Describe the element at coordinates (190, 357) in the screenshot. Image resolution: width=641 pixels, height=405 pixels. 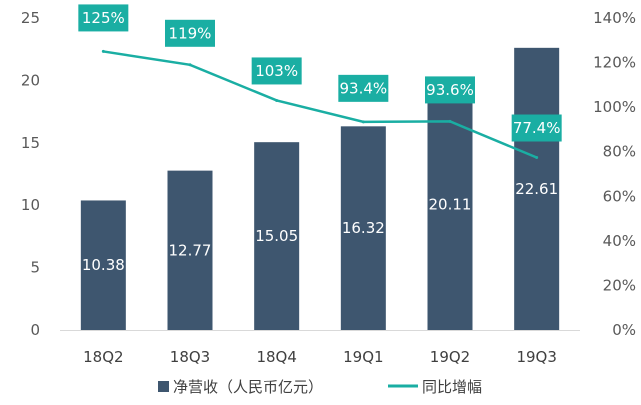
I see `x-tick-label: 18Q3` at that location.